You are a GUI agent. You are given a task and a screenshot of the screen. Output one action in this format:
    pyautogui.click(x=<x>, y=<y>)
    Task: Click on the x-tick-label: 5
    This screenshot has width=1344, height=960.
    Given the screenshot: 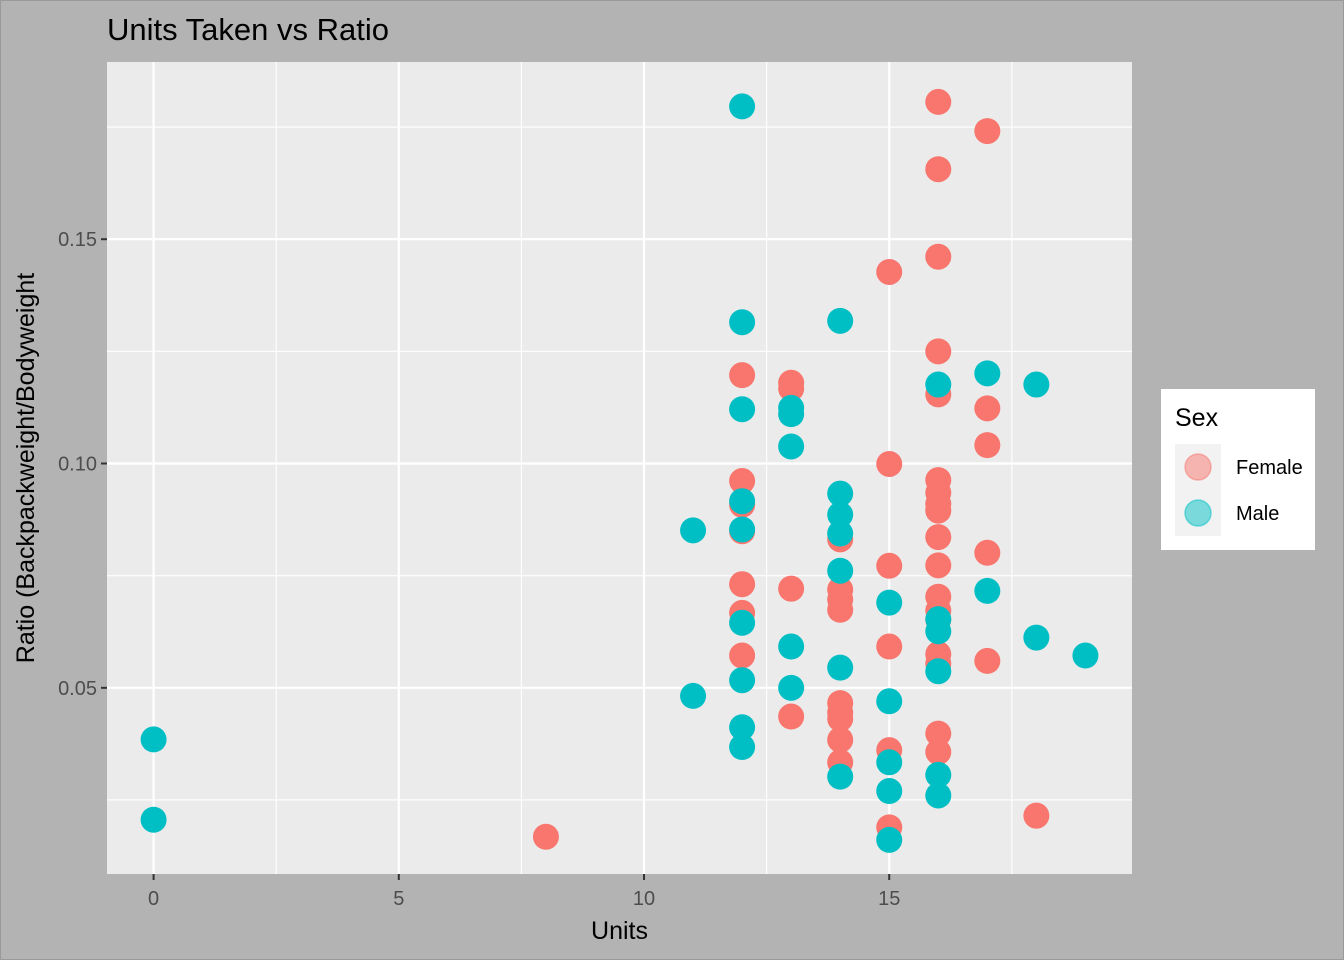 What is the action you would take?
    pyautogui.click(x=398, y=899)
    